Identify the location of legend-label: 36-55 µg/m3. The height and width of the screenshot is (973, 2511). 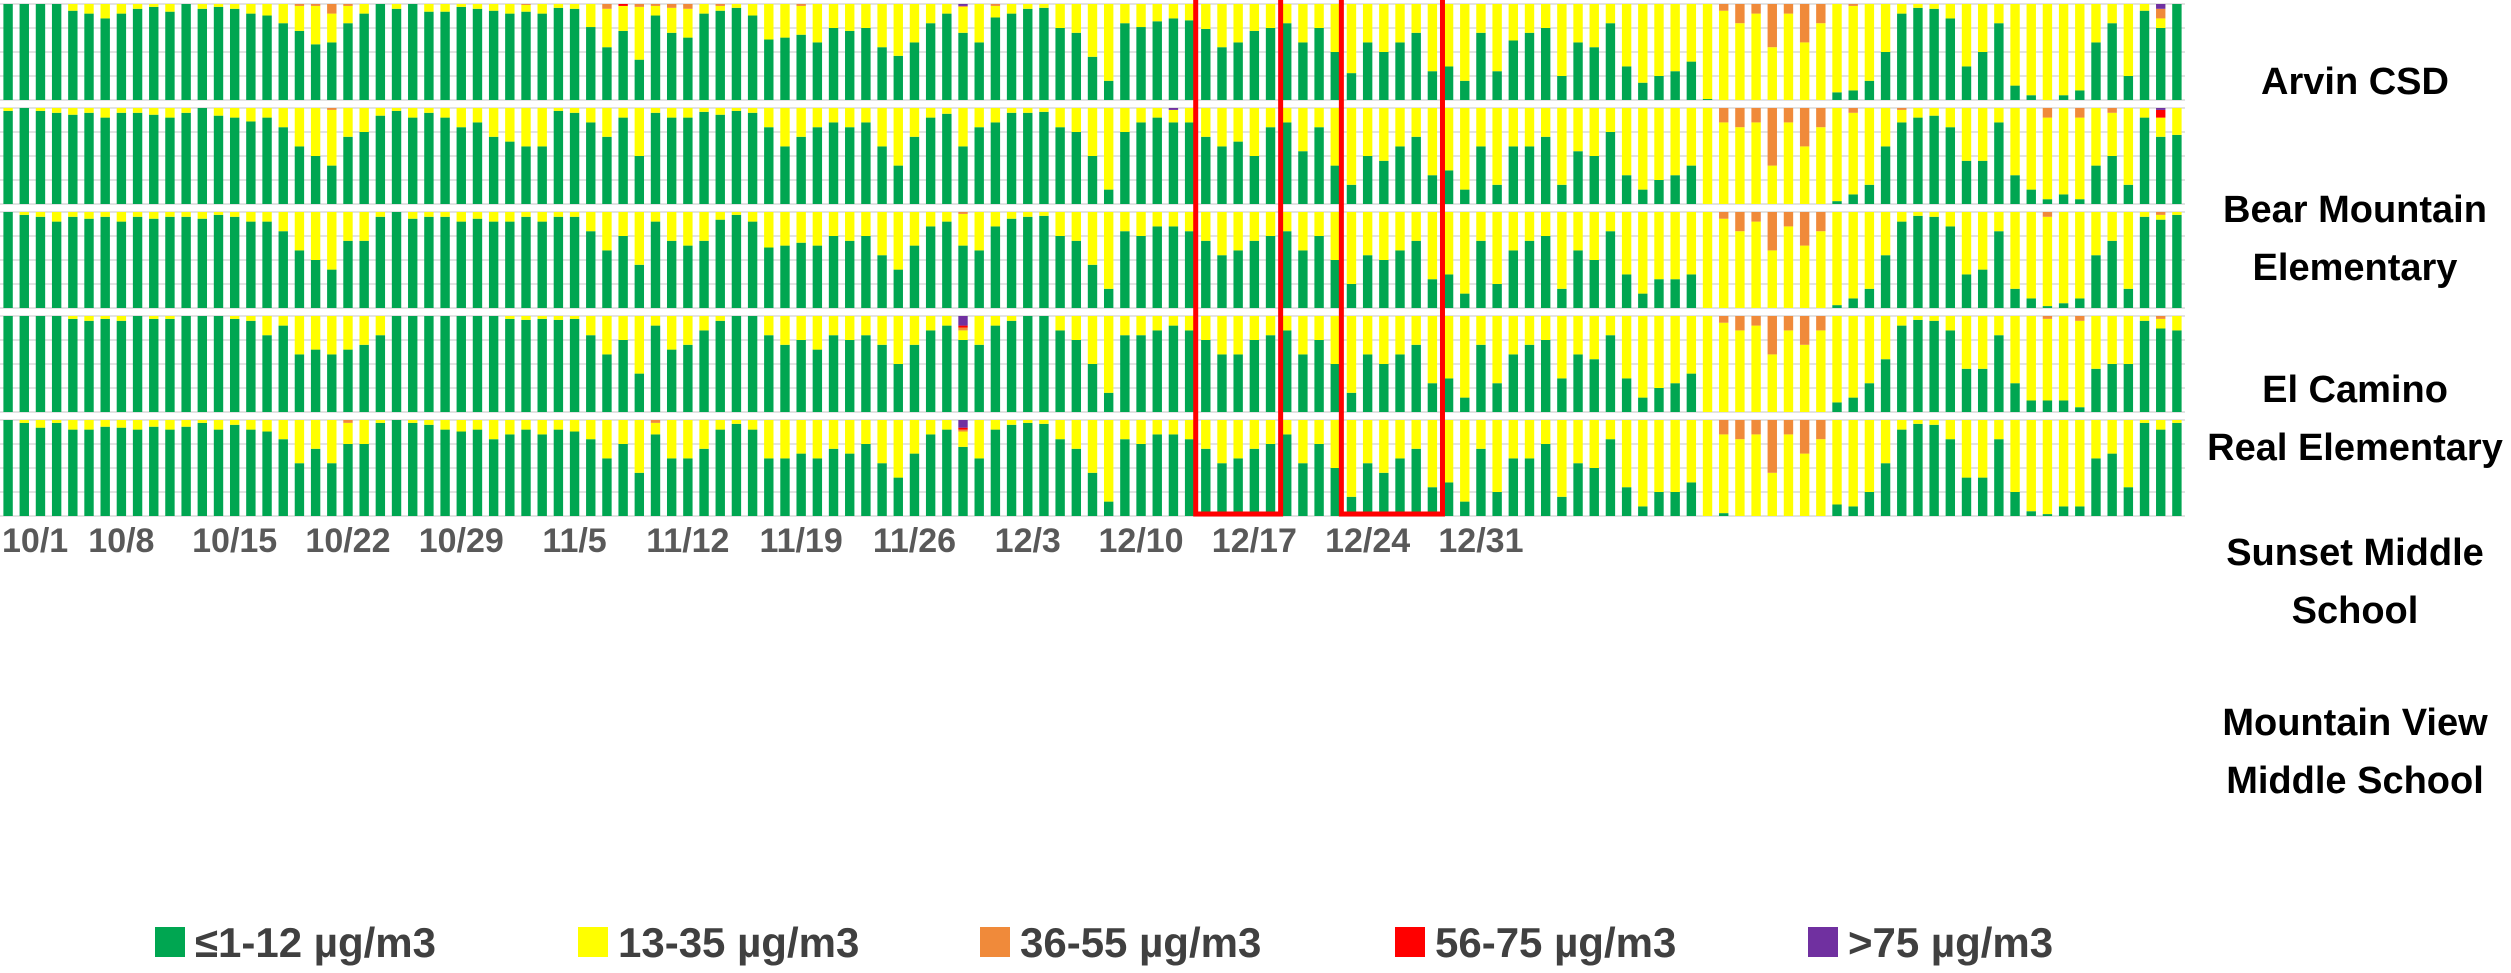
(1140, 942).